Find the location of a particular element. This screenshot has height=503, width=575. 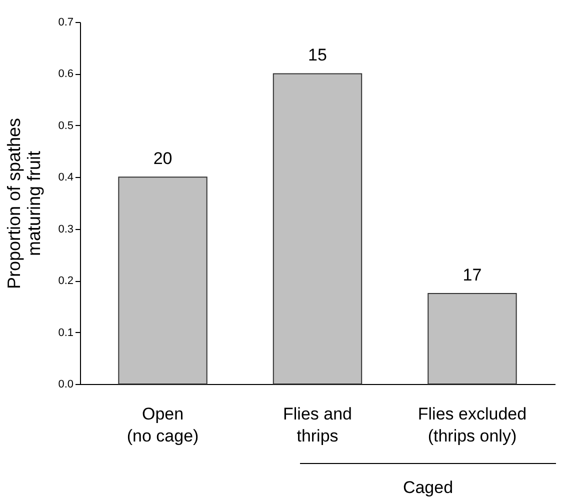

y-tick-label: 0.2 is located at coordinates (66, 281).